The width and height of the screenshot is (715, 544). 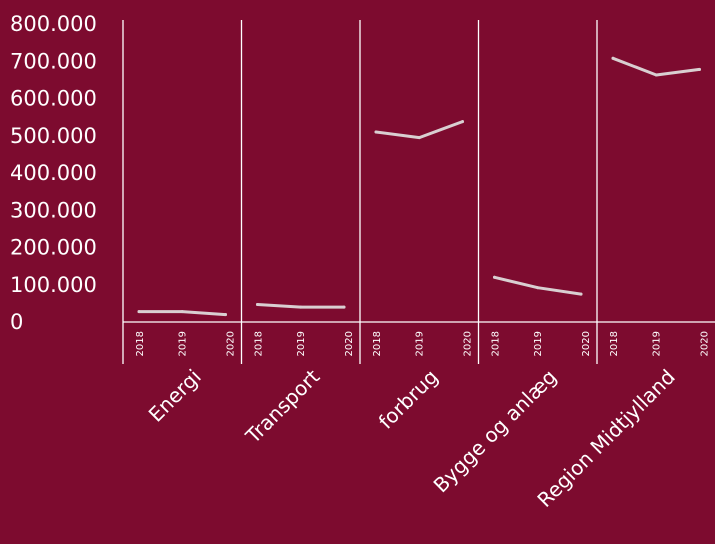 What do you see at coordinates (53, 248) in the screenshot?
I see `y-tick-label: 200.000` at bounding box center [53, 248].